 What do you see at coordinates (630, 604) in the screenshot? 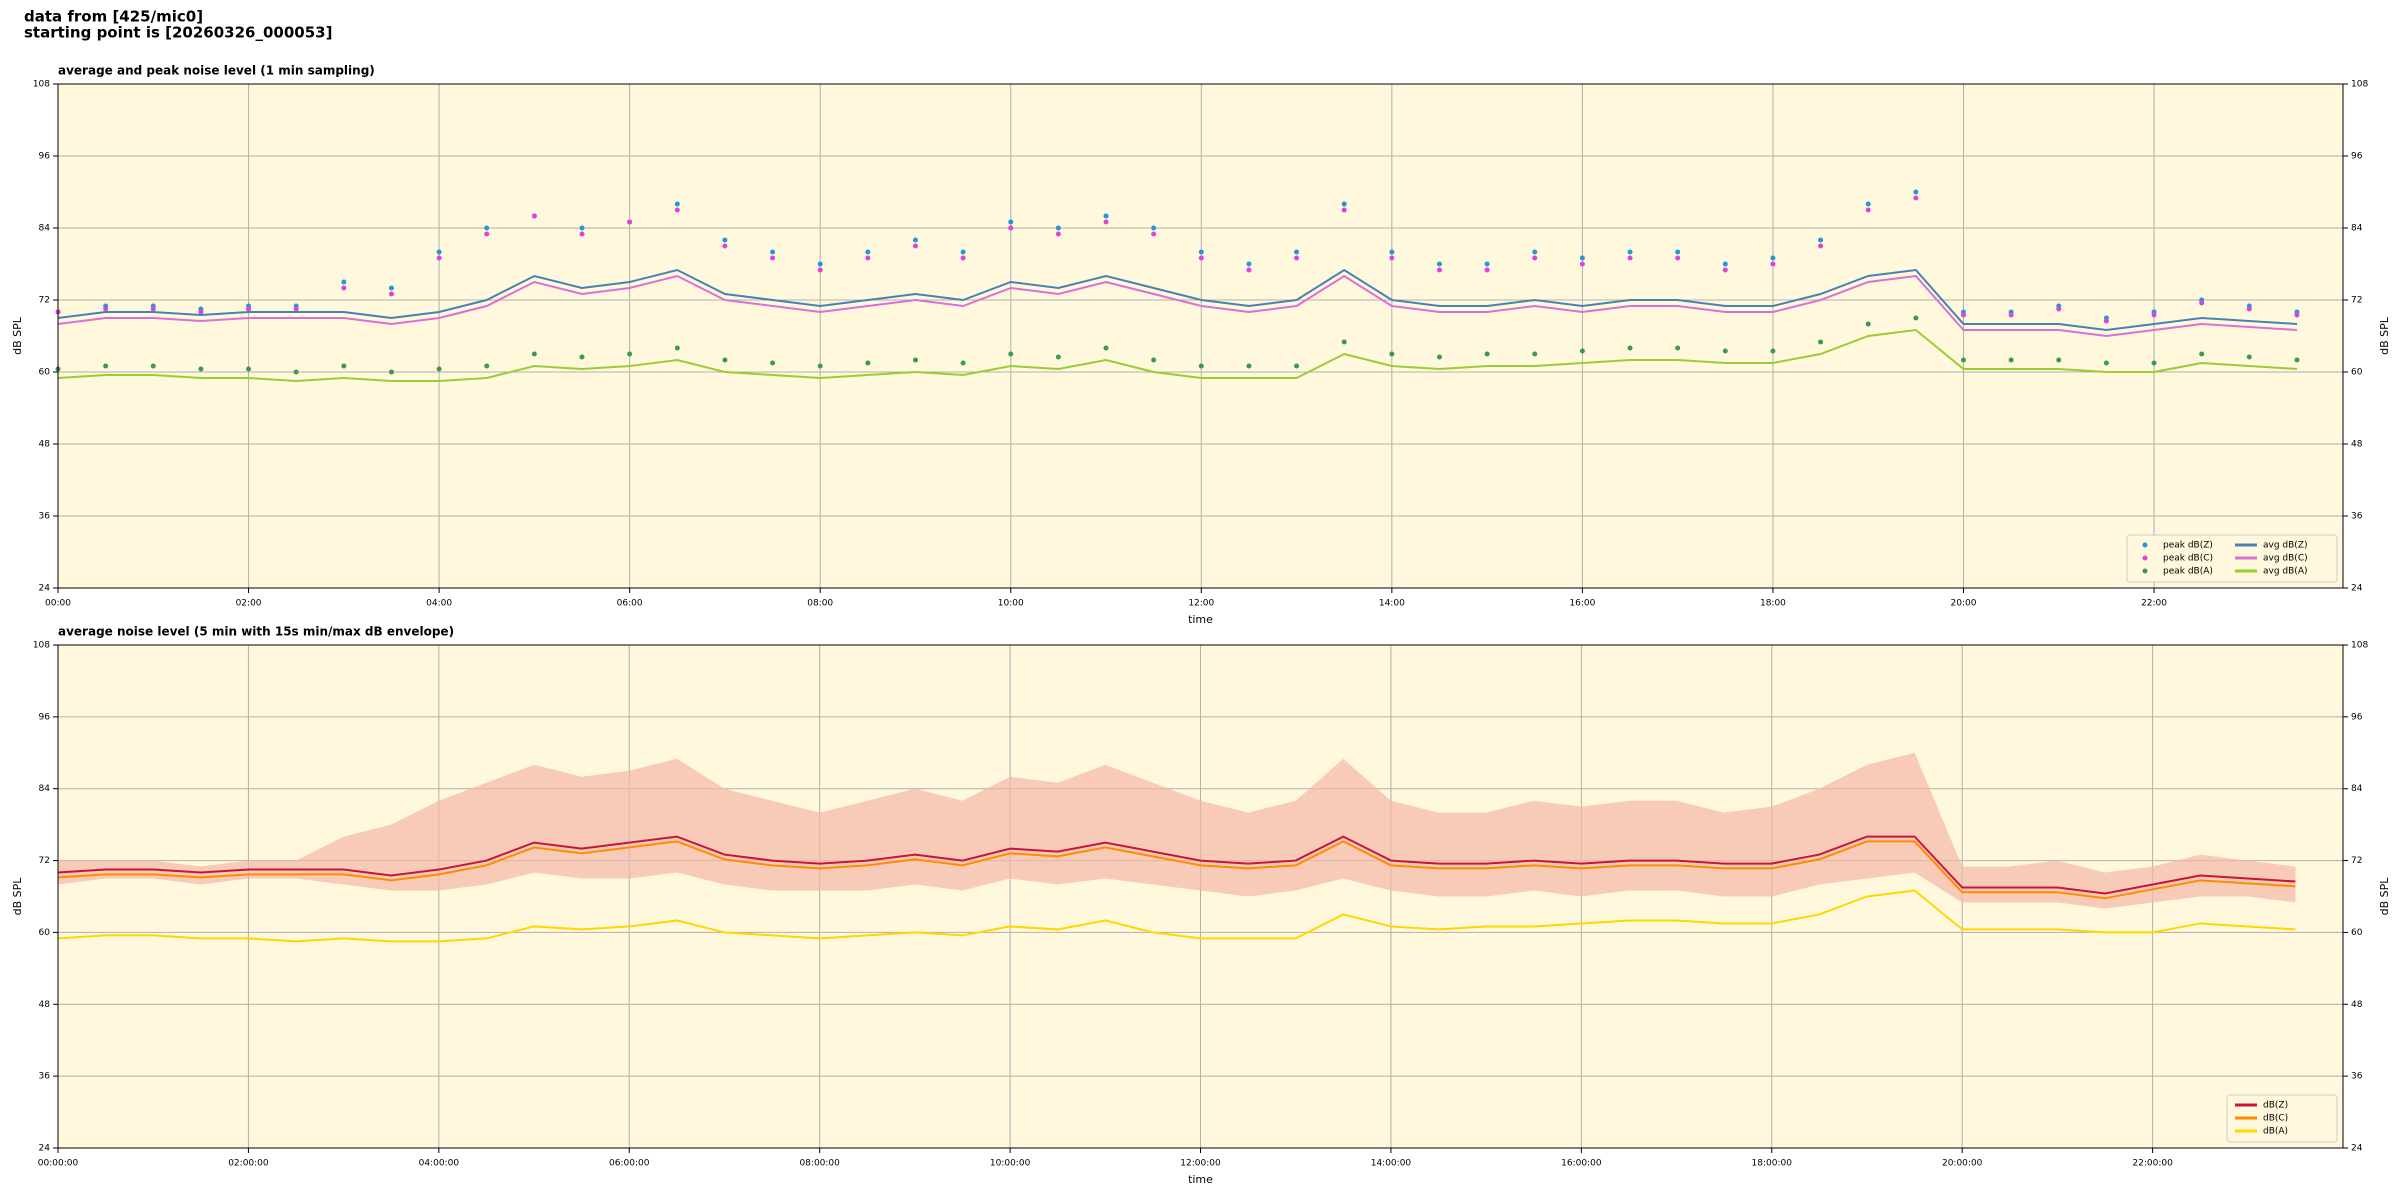
I see `x-tick-label: 06:00` at bounding box center [630, 604].